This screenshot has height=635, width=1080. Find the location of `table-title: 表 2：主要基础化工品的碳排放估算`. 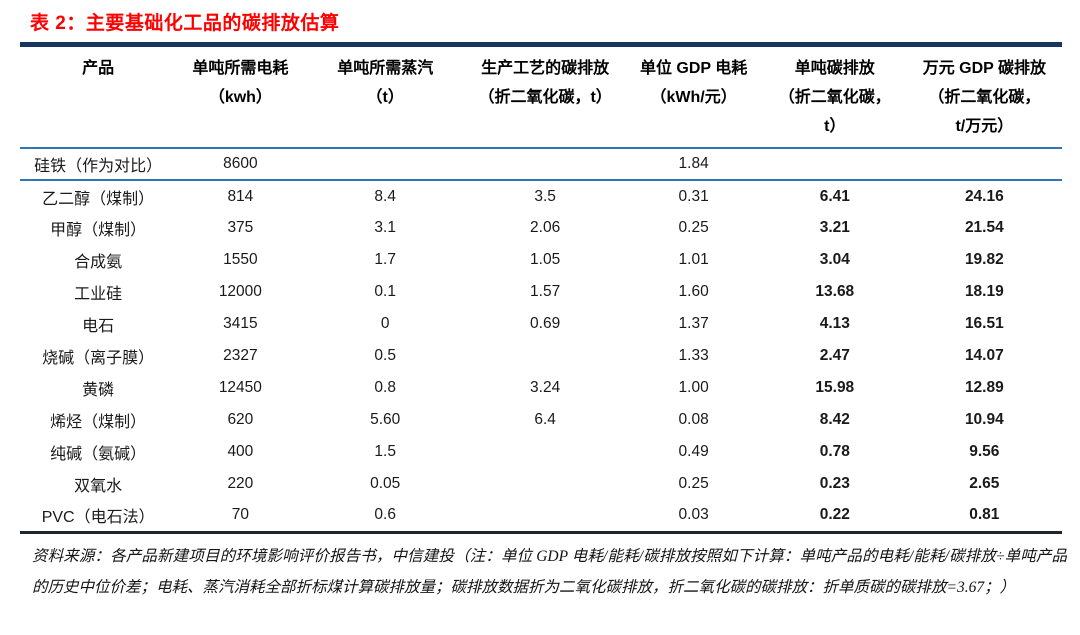

table-title: 表 2：主要基础化工品的碳排放估算 is located at coordinates (185, 23).